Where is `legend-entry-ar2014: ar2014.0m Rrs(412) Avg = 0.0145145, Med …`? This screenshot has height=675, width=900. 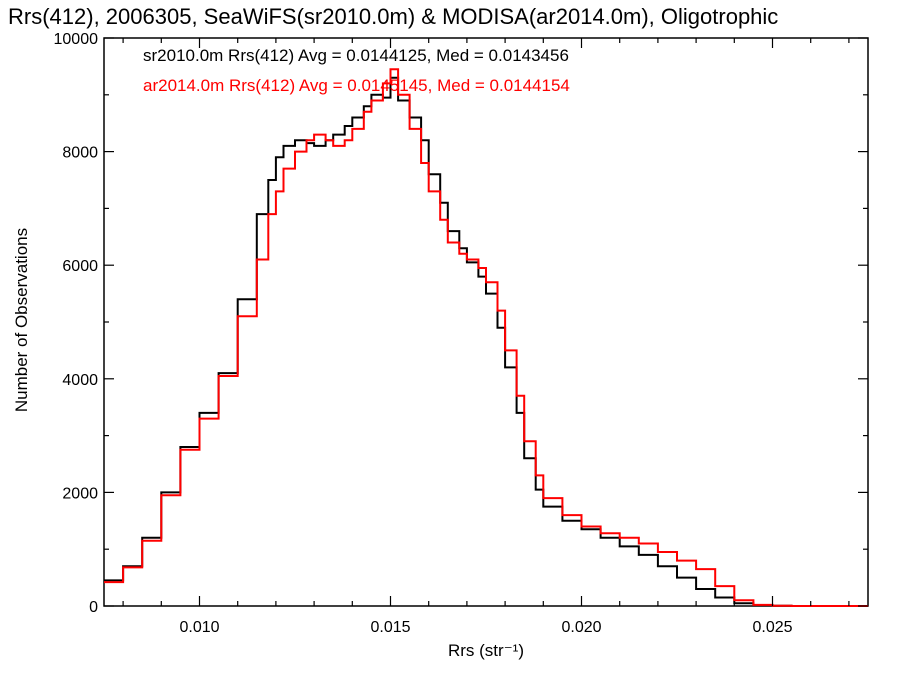
legend-entry-ar2014: ar2014.0m Rrs(412) Avg = 0.0145145, Med … is located at coordinates (356, 85).